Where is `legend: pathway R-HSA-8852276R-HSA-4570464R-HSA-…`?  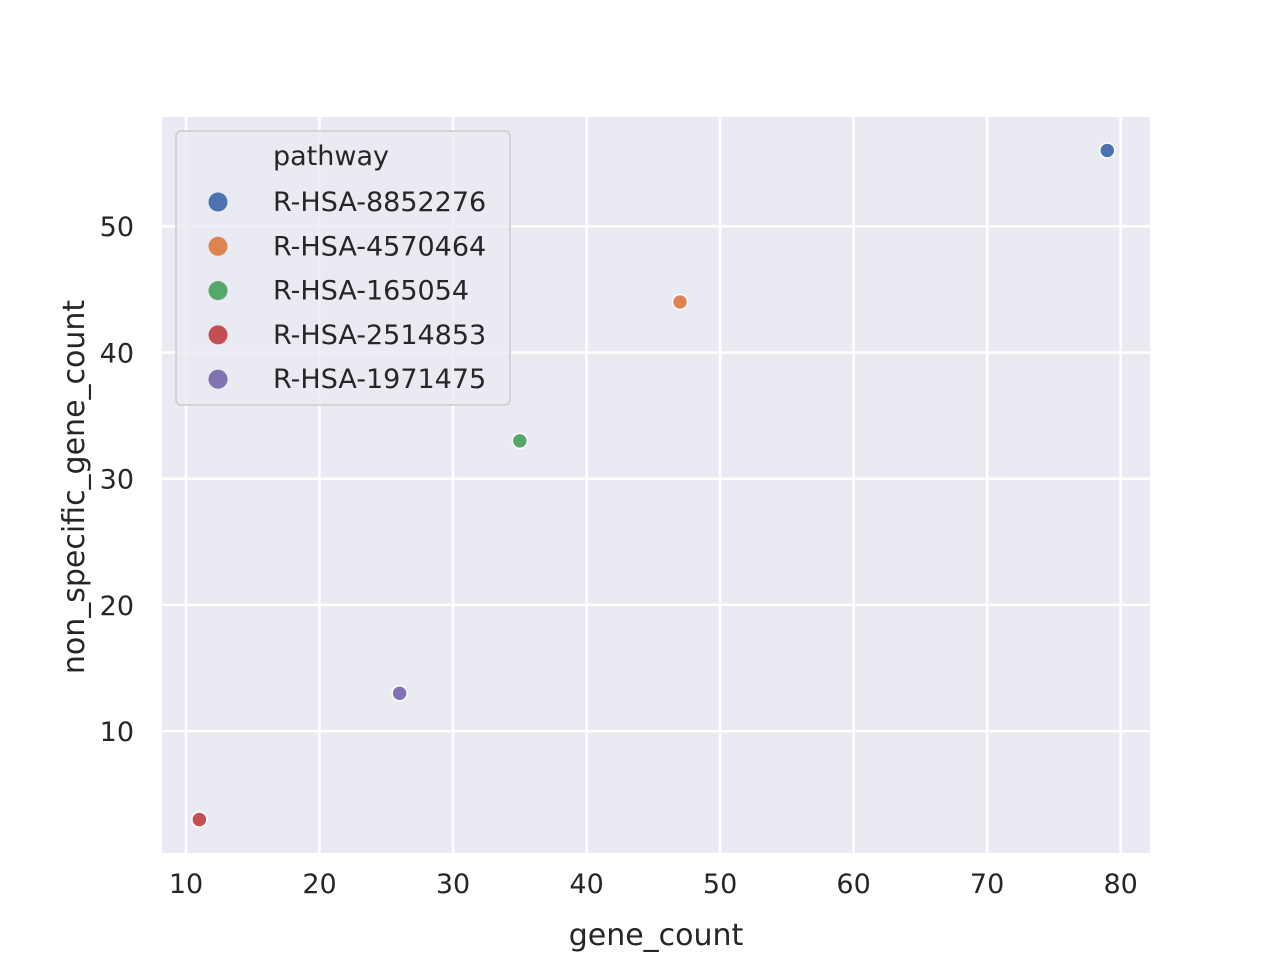
legend: pathway R-HSA-8852276R-HSA-4570464R-HSA-… is located at coordinates (343, 268).